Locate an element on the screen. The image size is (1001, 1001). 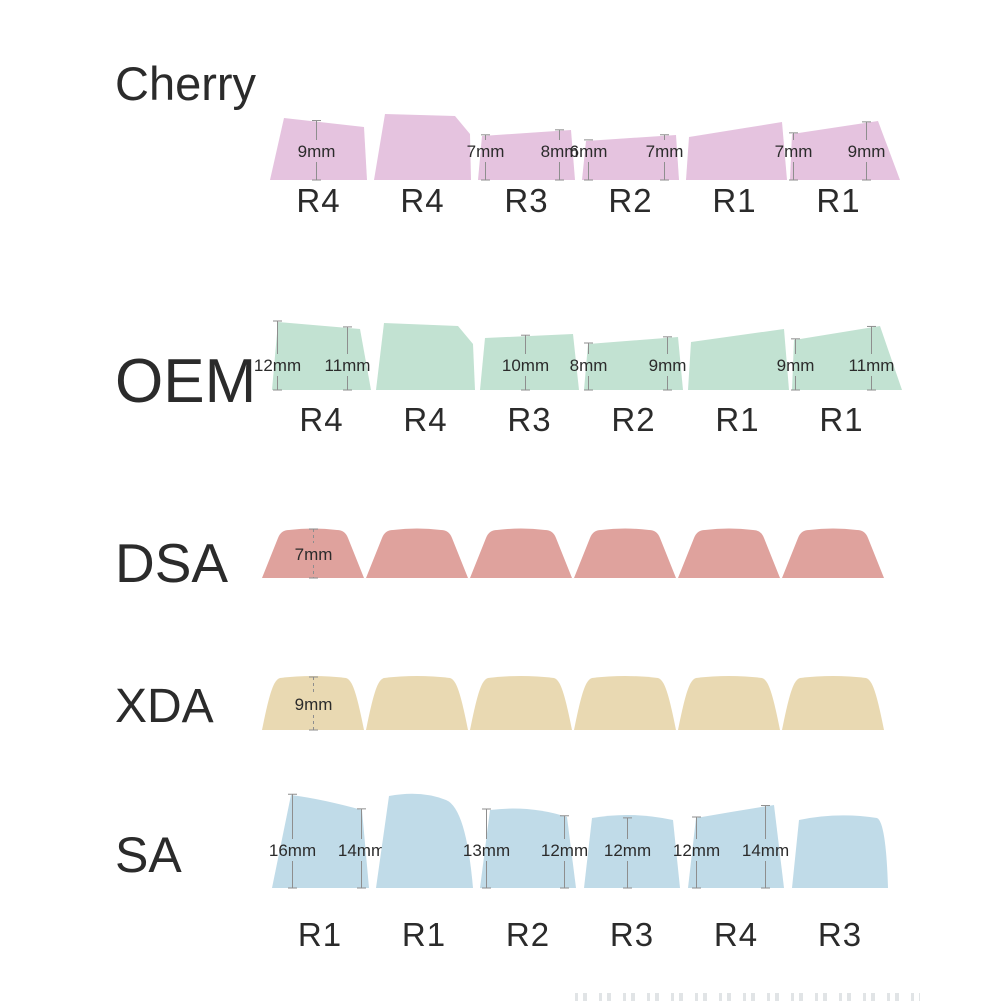
keycap-cherry-1-r4 is located at coordinates (318, 149).